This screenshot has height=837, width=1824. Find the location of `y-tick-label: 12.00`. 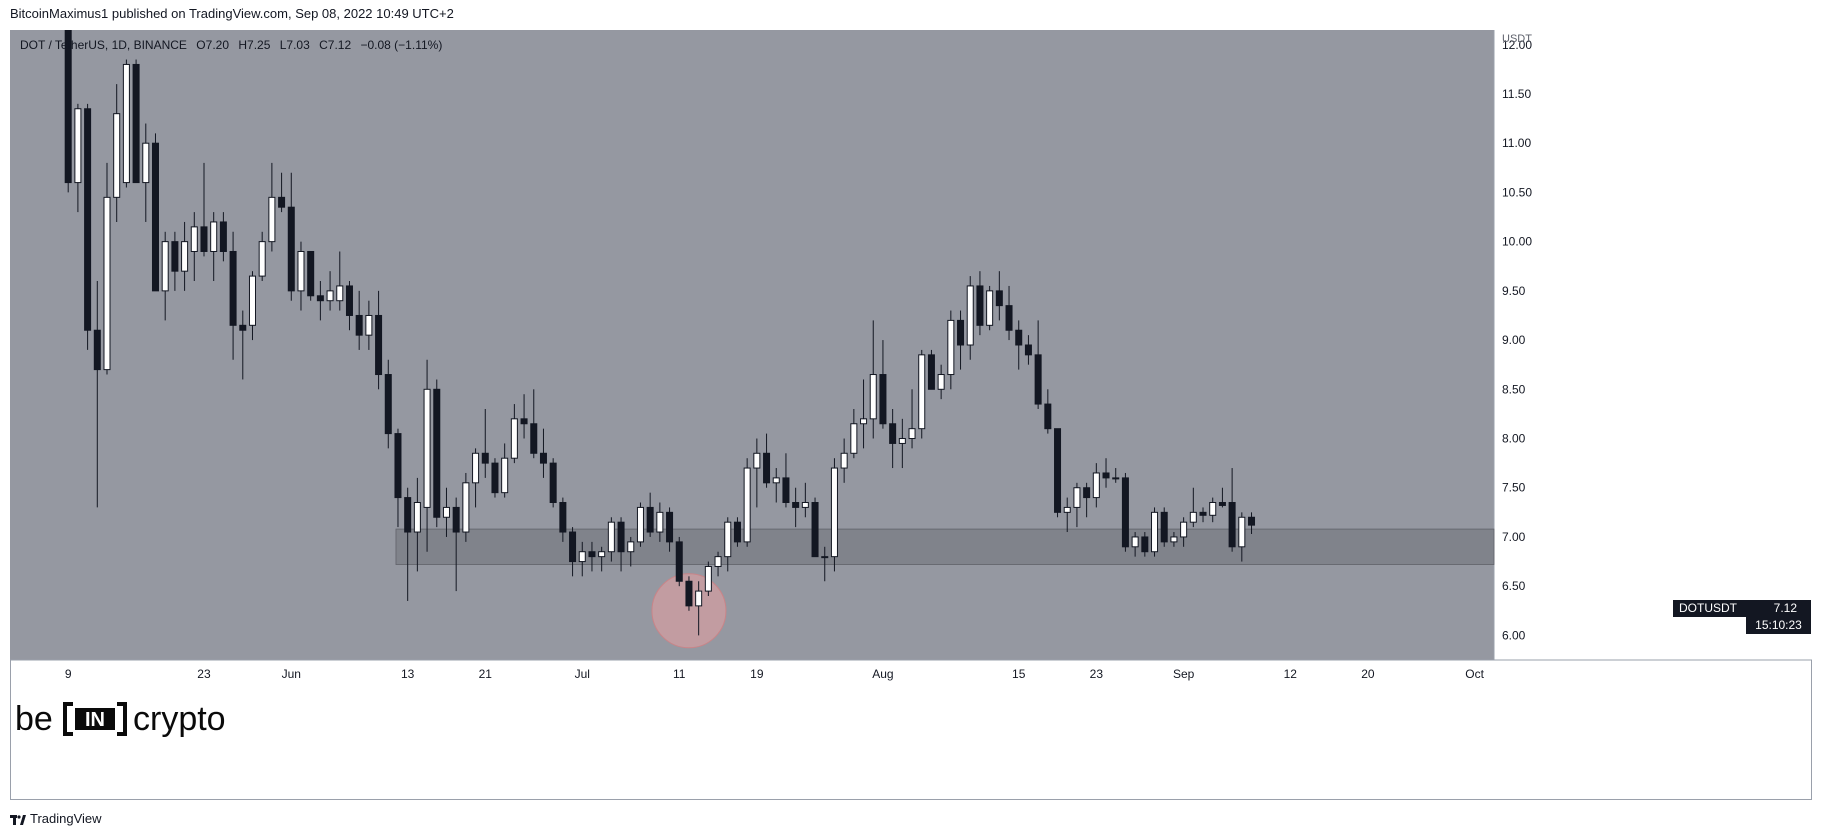

y-tick-label: 12.00 is located at coordinates (1517, 45).